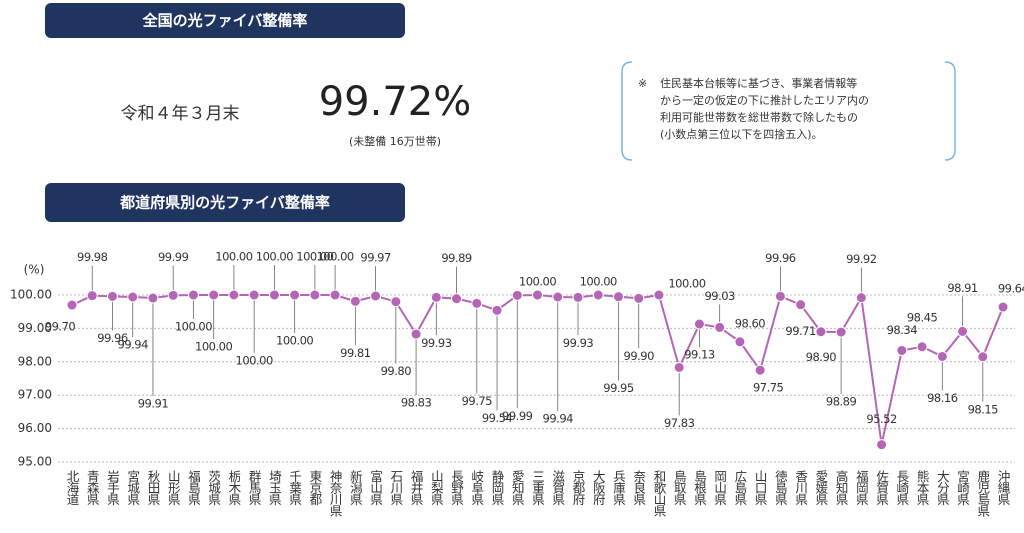 This screenshot has width=1024, height=533. What do you see at coordinates (741, 134) in the screenshot?
I see `note-line: (小数点第三位以下を四捨五入)。` at bounding box center [741, 134].